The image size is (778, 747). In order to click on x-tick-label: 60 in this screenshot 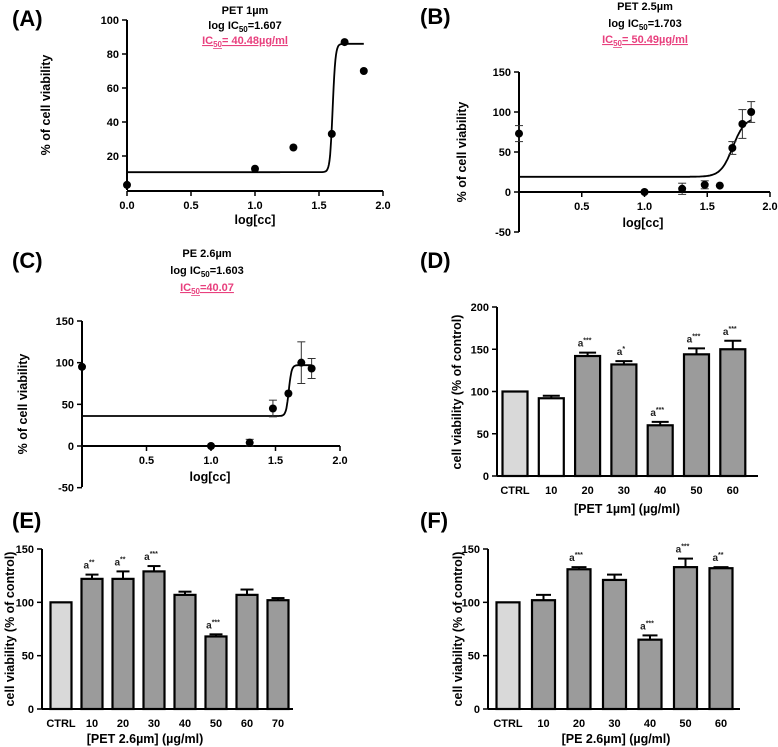, I will do `click(721, 724)`.